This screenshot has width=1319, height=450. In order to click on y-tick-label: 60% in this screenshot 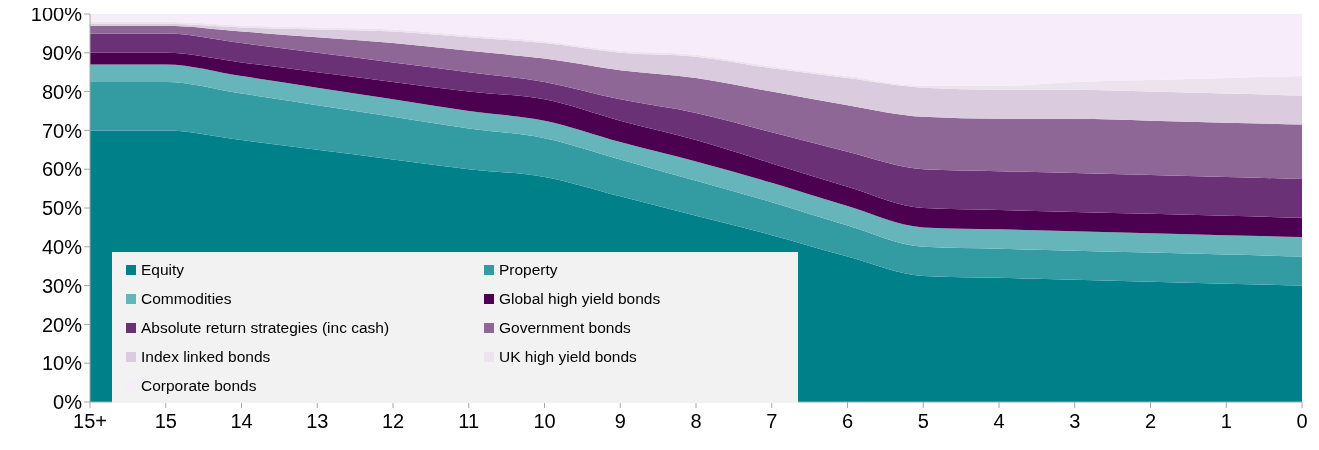, I will do `click(62, 169)`.